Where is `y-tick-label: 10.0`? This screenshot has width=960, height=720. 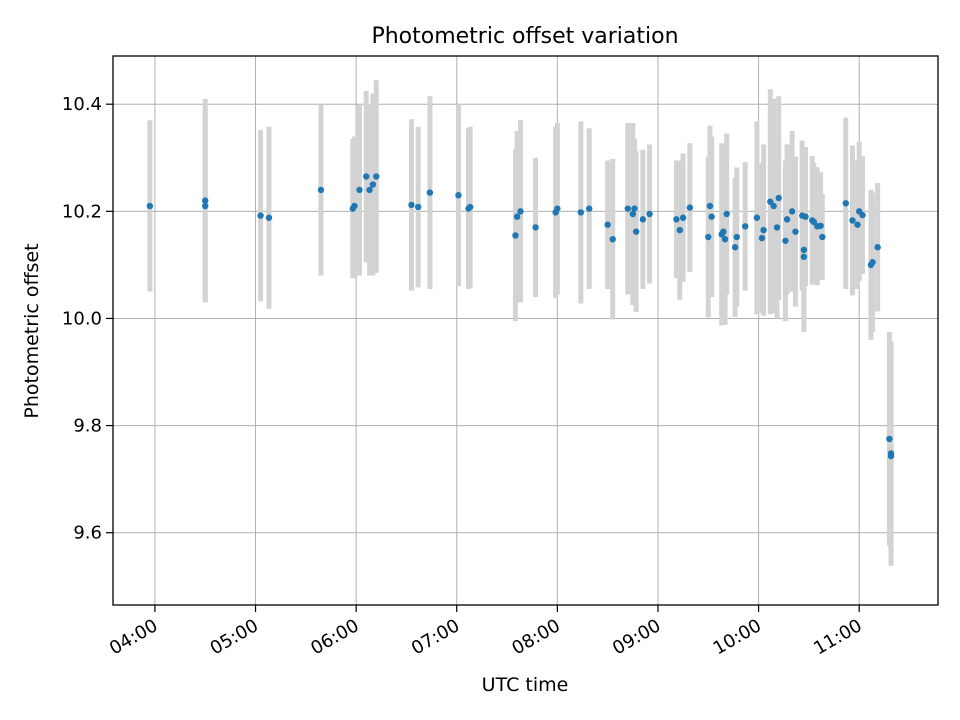
y-tick-label: 10.0 is located at coordinates (82, 318).